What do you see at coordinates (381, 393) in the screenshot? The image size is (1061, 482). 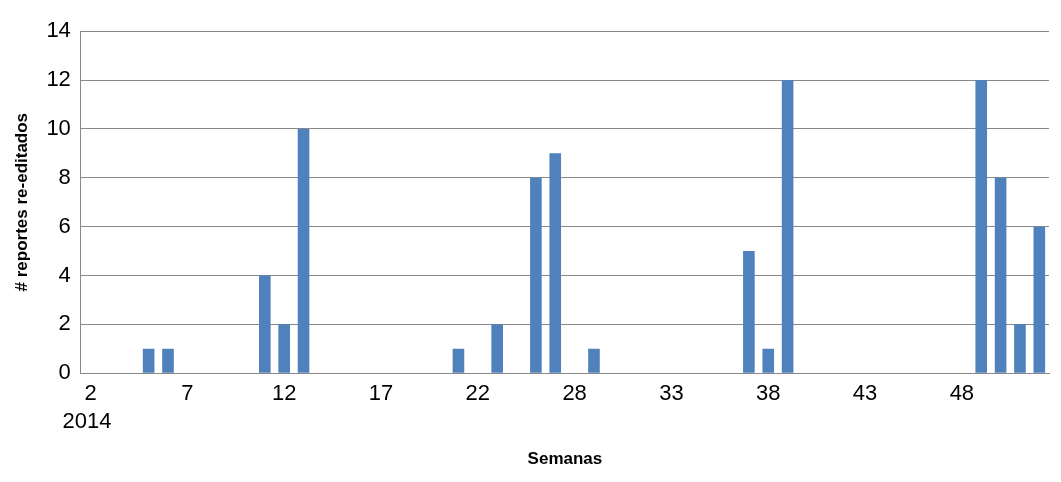 I see `x-tick-label: 17` at bounding box center [381, 393].